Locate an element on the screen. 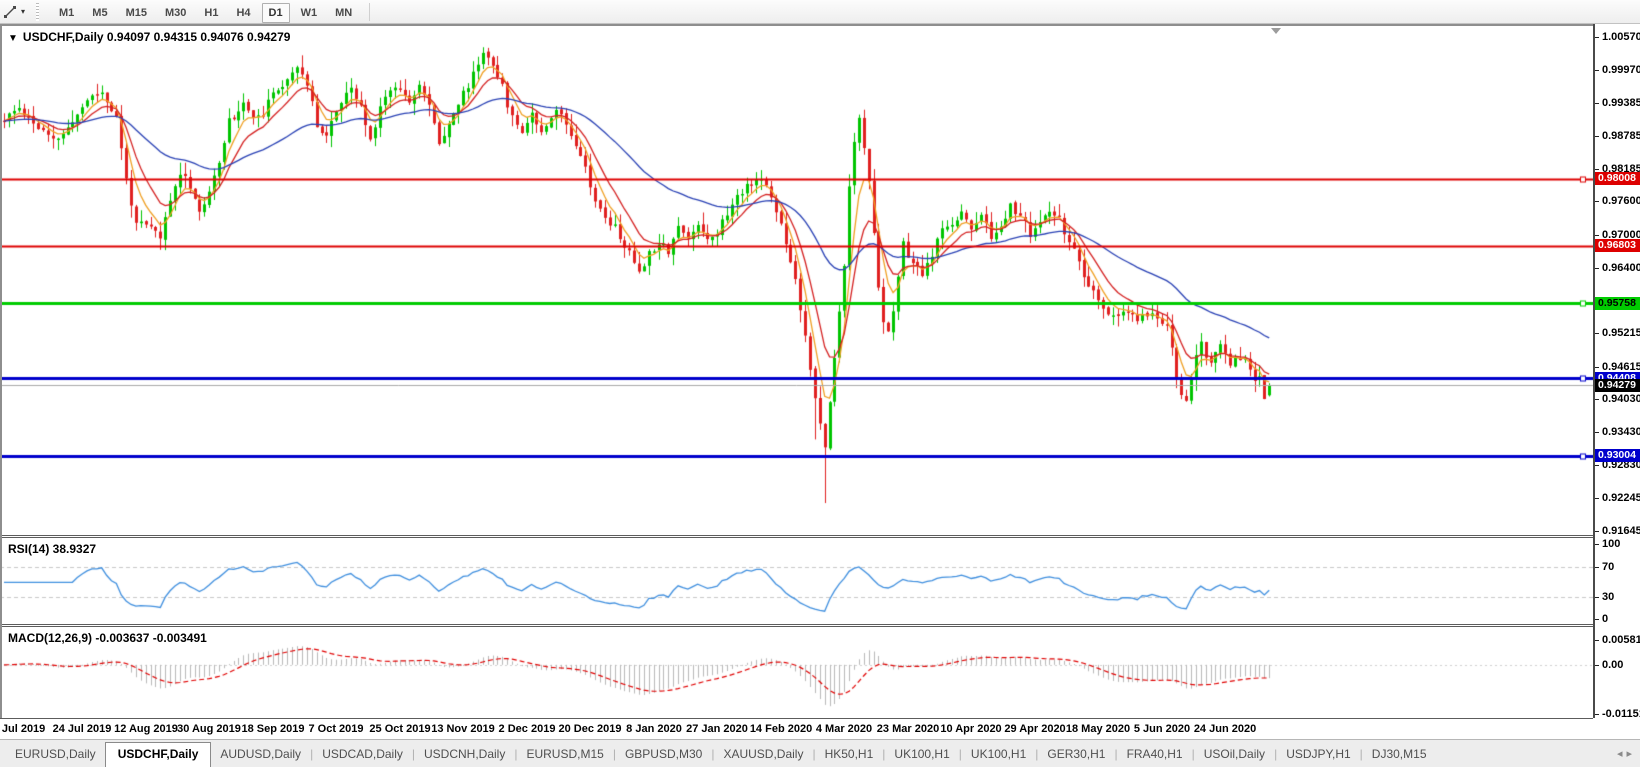 This screenshot has height=767, width=1640. chart-tab-eurusd-m15: EURUSD,M15 is located at coordinates (565, 754).